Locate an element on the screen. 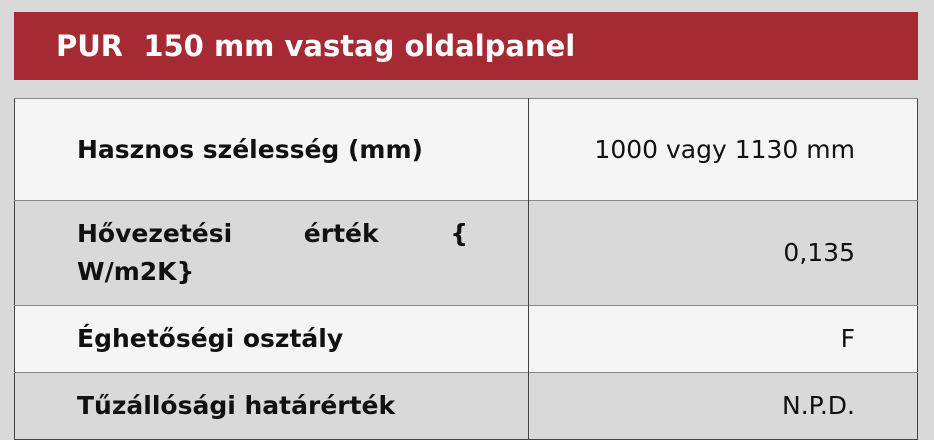 The height and width of the screenshot is (440, 934). row-label: Hővezetési érték { W/m2K} is located at coordinates (271, 253).